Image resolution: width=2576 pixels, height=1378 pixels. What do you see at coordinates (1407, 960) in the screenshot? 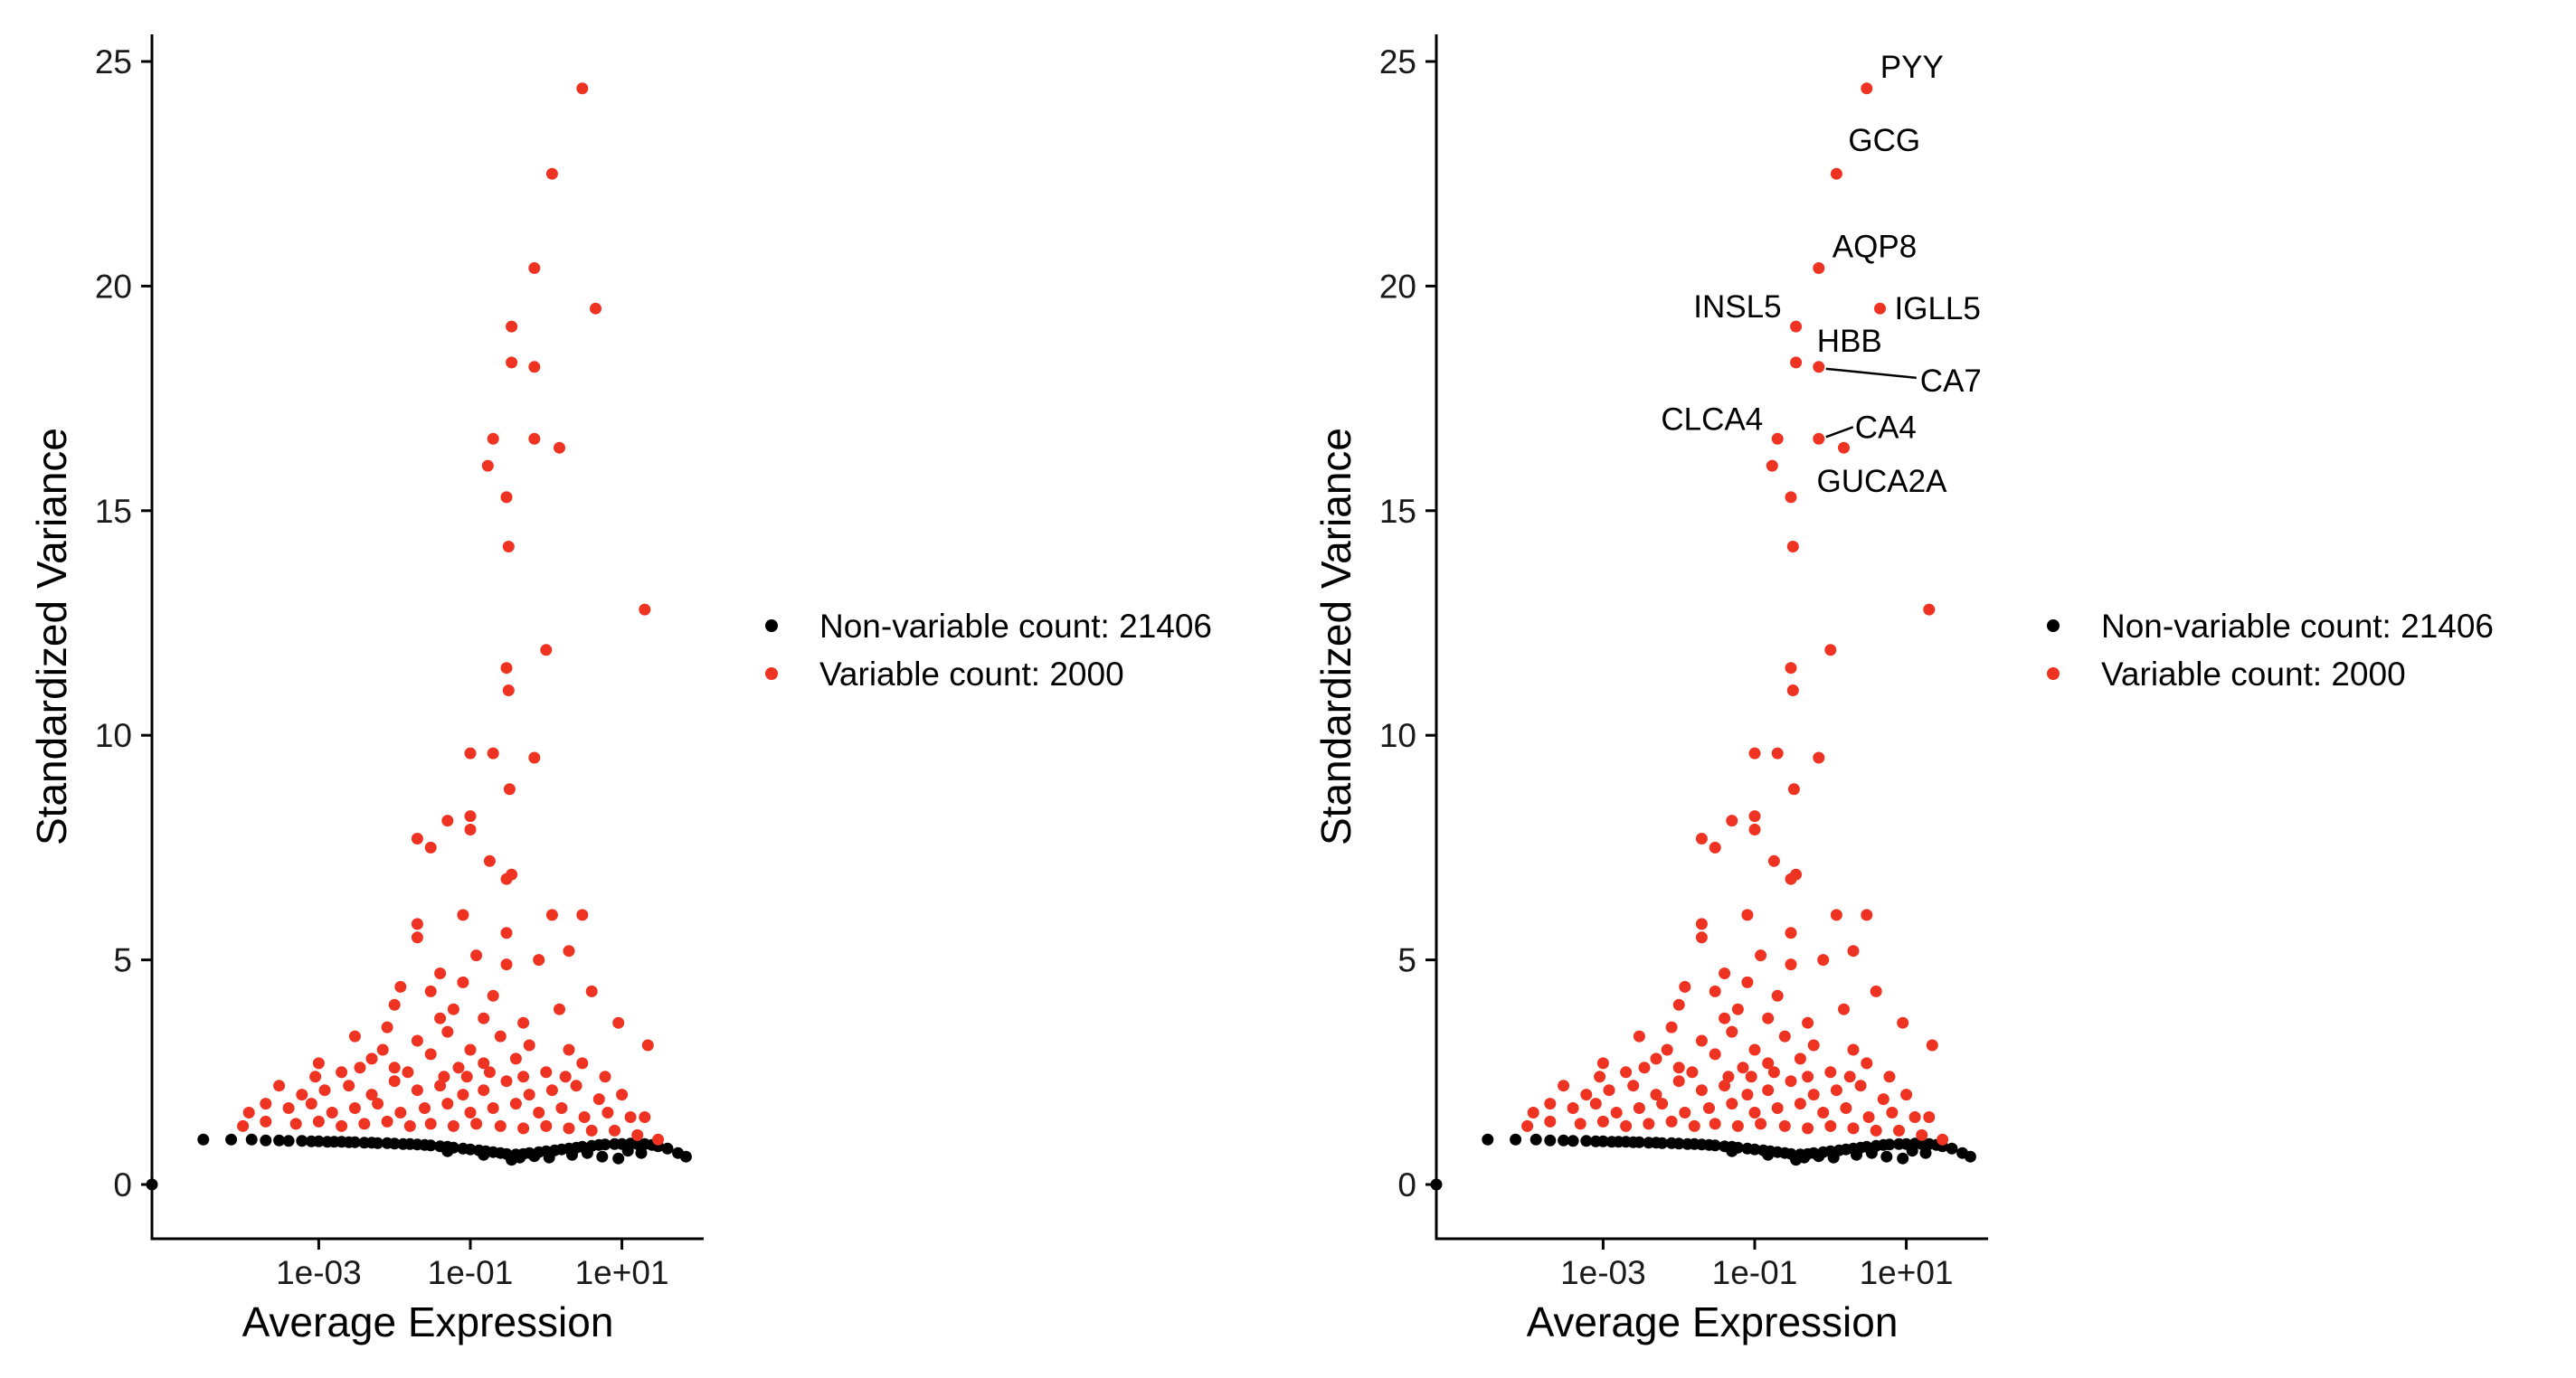
I see `y-tick-label-1: 5` at bounding box center [1407, 960].